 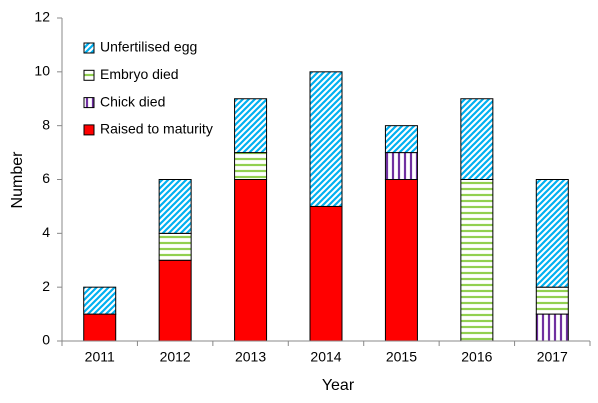 I want to click on x-tick-label: 2016, so click(x=476, y=357).